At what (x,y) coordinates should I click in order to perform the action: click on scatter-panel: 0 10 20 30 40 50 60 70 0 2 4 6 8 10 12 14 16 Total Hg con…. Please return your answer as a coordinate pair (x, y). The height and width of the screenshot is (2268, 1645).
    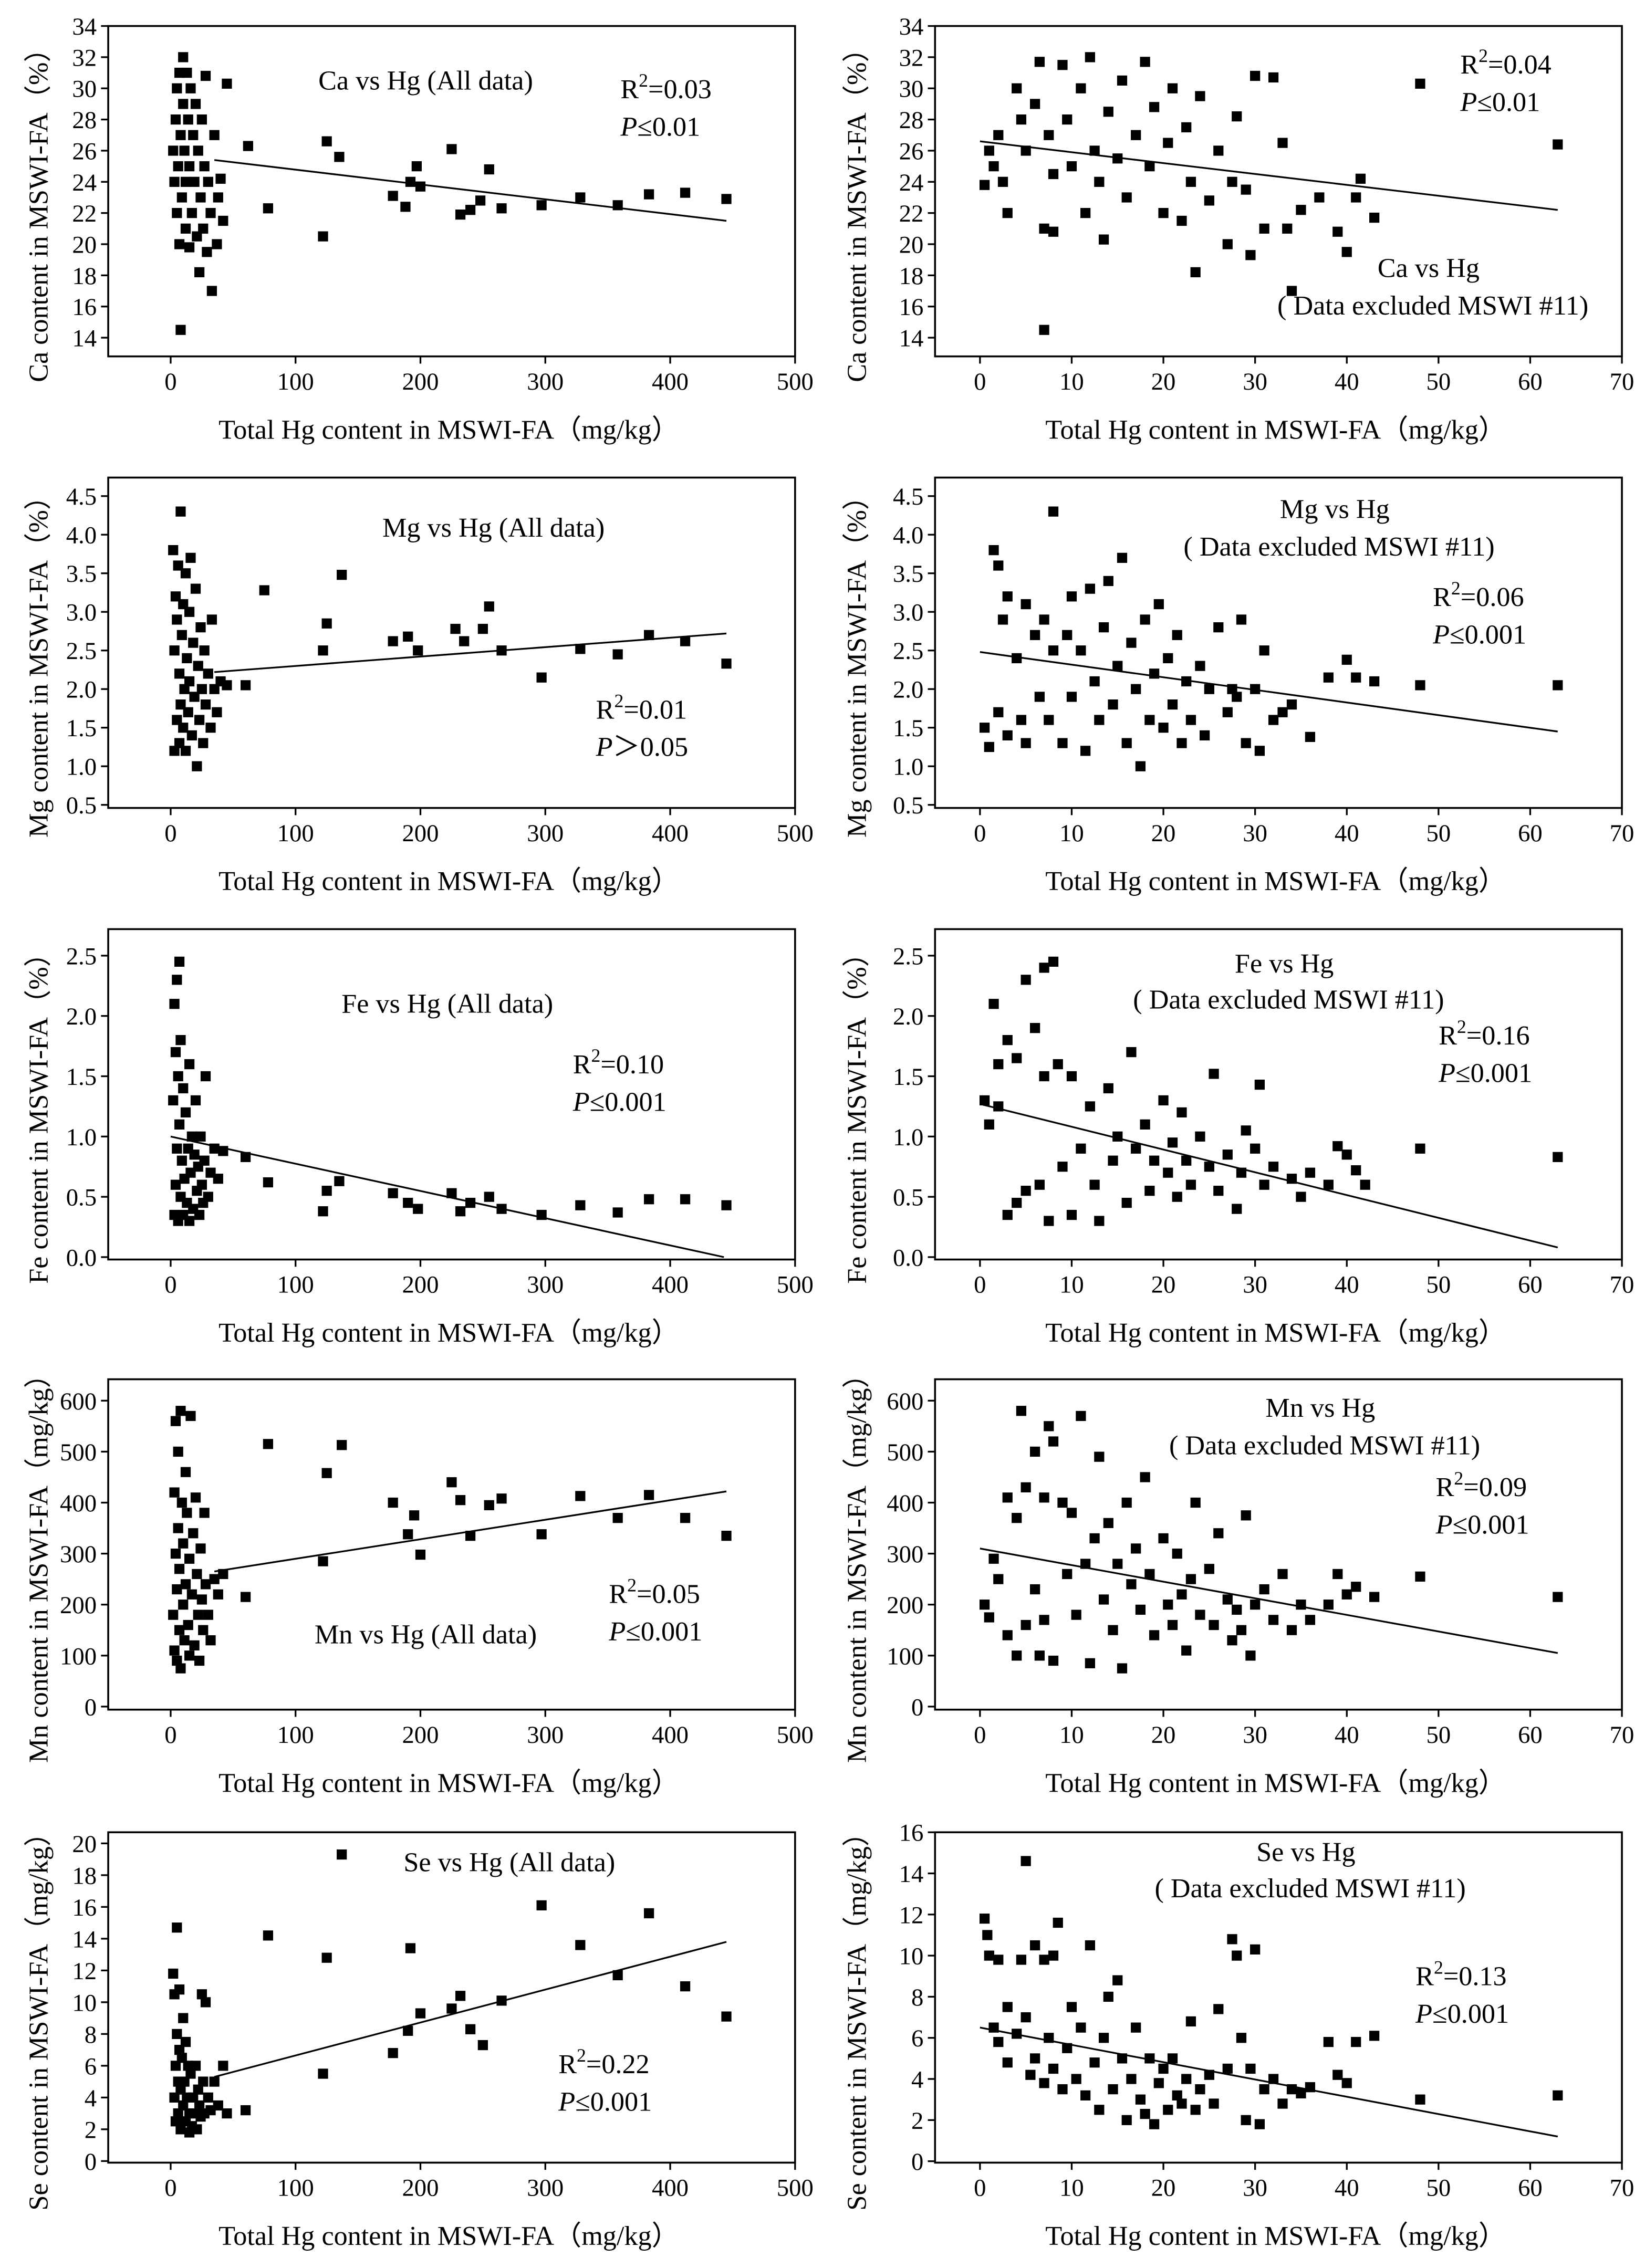
    Looking at the image, I should click on (1238, 2035).